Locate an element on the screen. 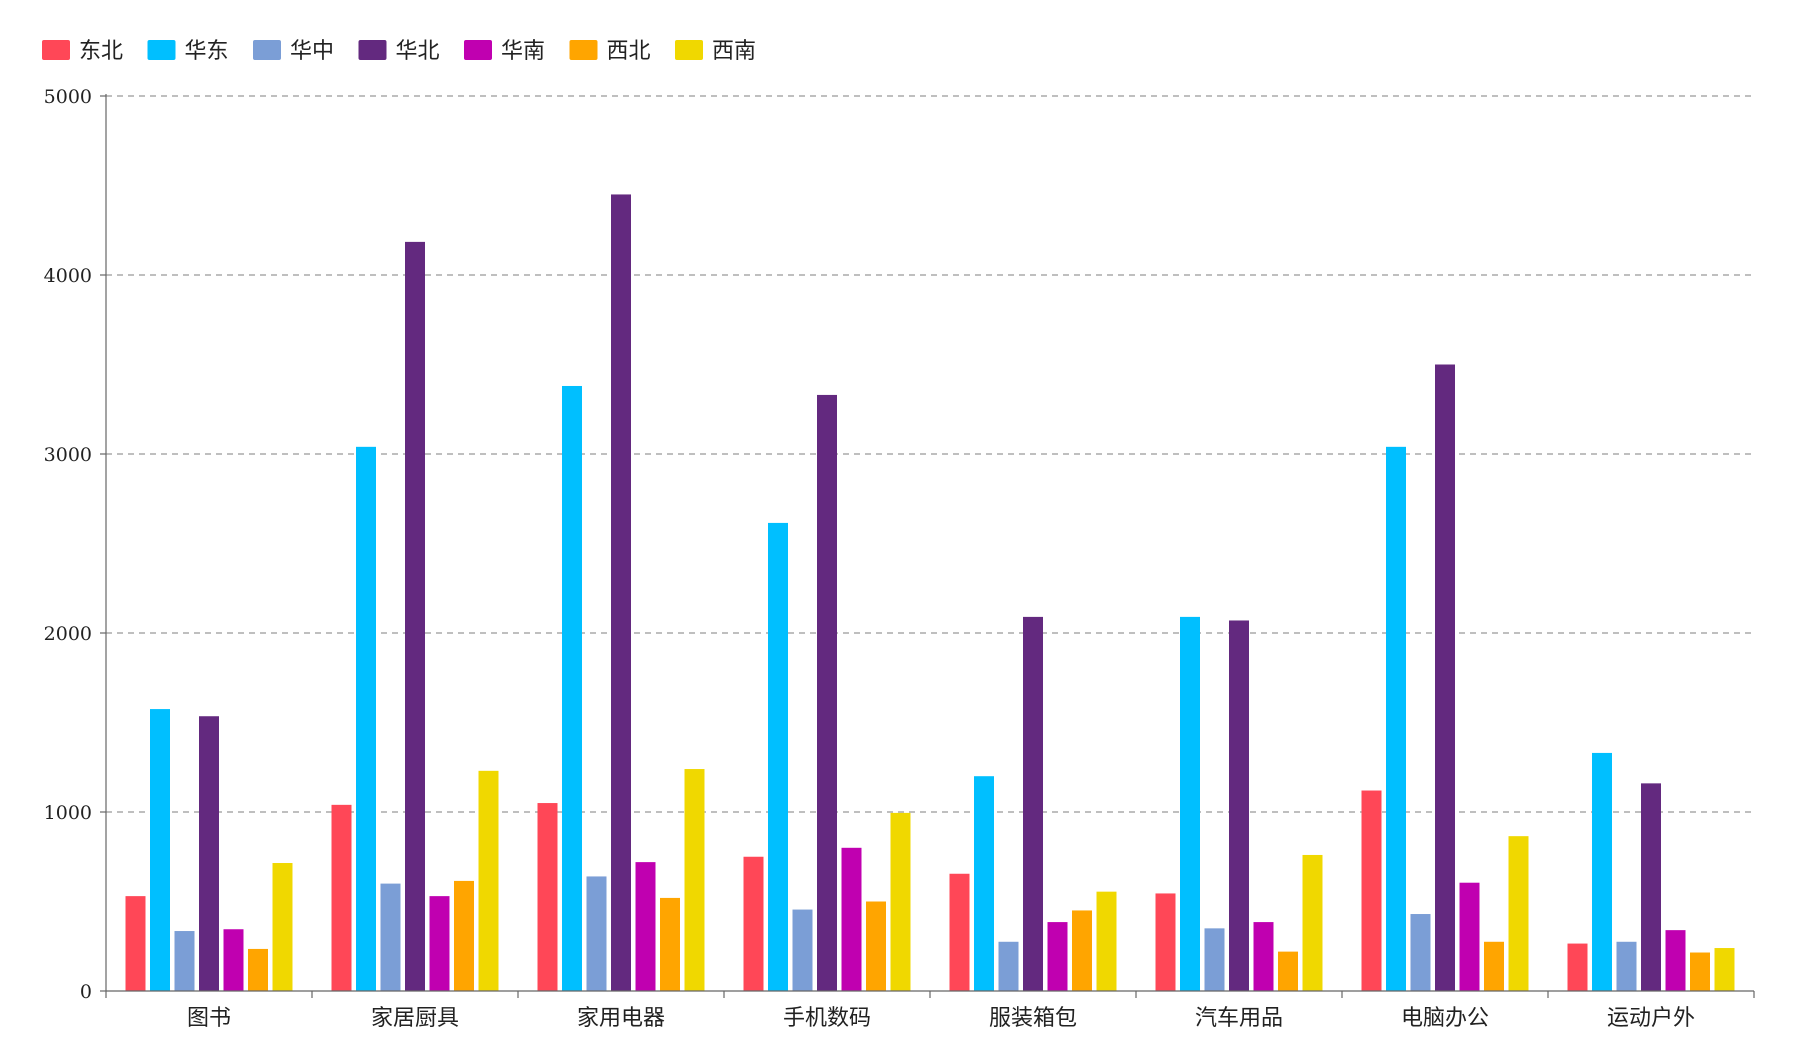 Image resolution: width=1796 pixels, height=1046 pixels. bar-华北-家居厨具 is located at coordinates (415, 616).